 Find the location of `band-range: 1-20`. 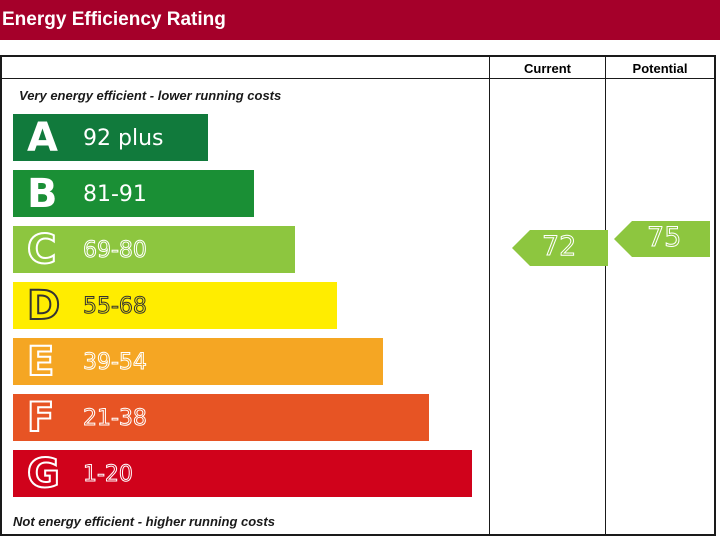

band-range: 1-20 is located at coordinates (108, 474).